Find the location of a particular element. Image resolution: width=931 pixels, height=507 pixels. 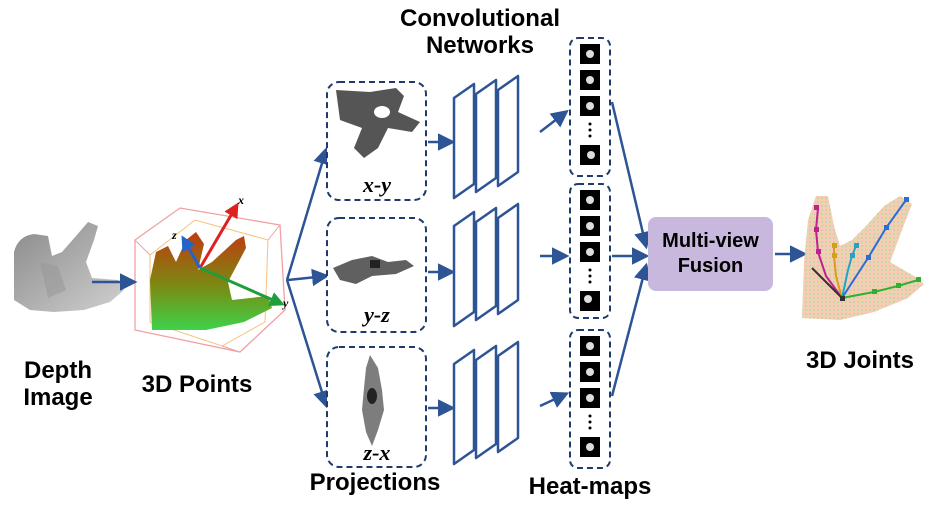

arrow-heatmap-1-to-fusion is located at coordinates (631, 175).